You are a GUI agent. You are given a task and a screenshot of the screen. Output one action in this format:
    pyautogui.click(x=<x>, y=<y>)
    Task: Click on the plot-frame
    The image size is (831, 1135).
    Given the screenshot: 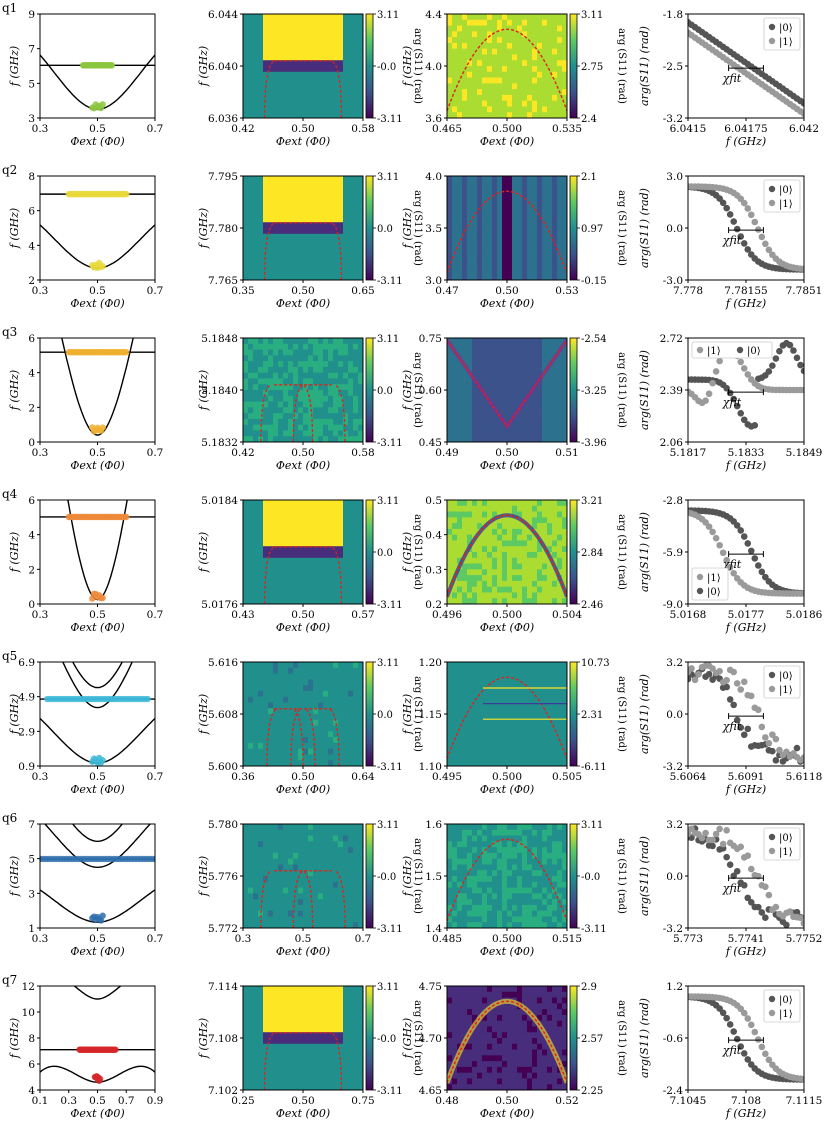 What is the action you would take?
    pyautogui.click(x=97, y=714)
    